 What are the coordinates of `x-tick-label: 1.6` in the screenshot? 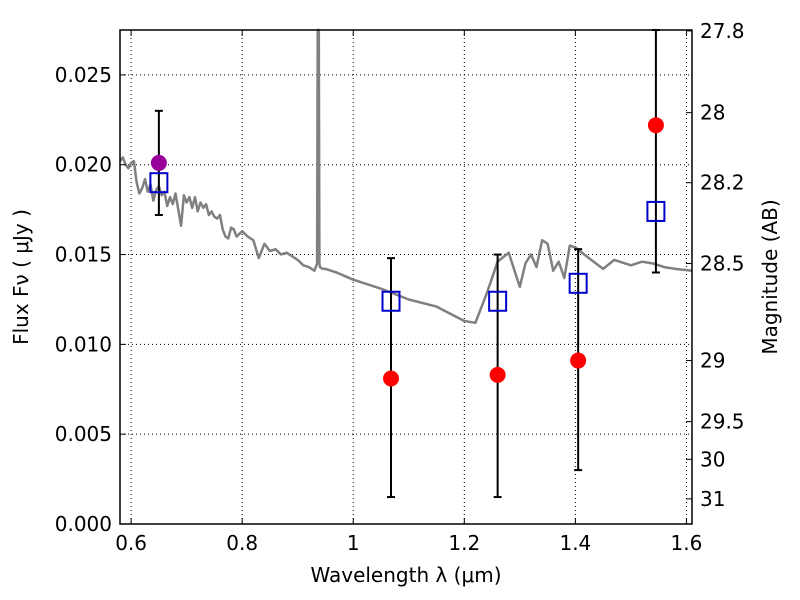 It's located at (687, 543).